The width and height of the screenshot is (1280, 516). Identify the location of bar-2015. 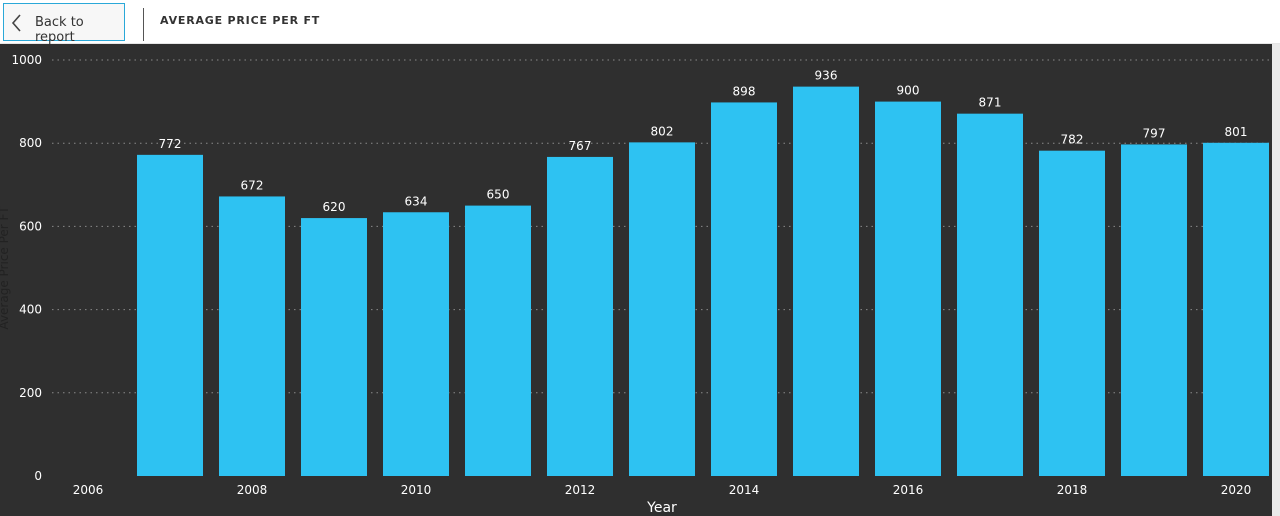
(826, 281).